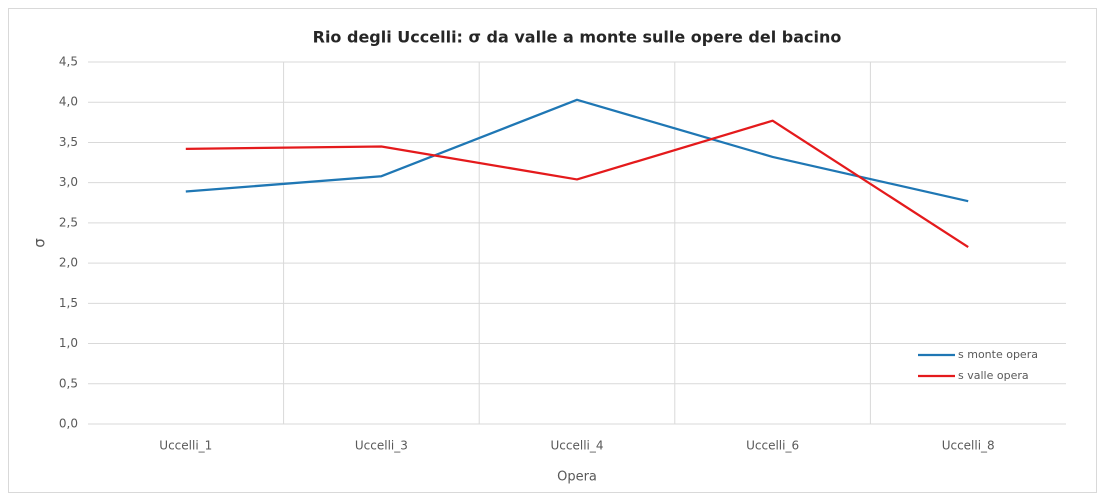  I want to click on x-tick-label: Uccelli_1, so click(185, 446).